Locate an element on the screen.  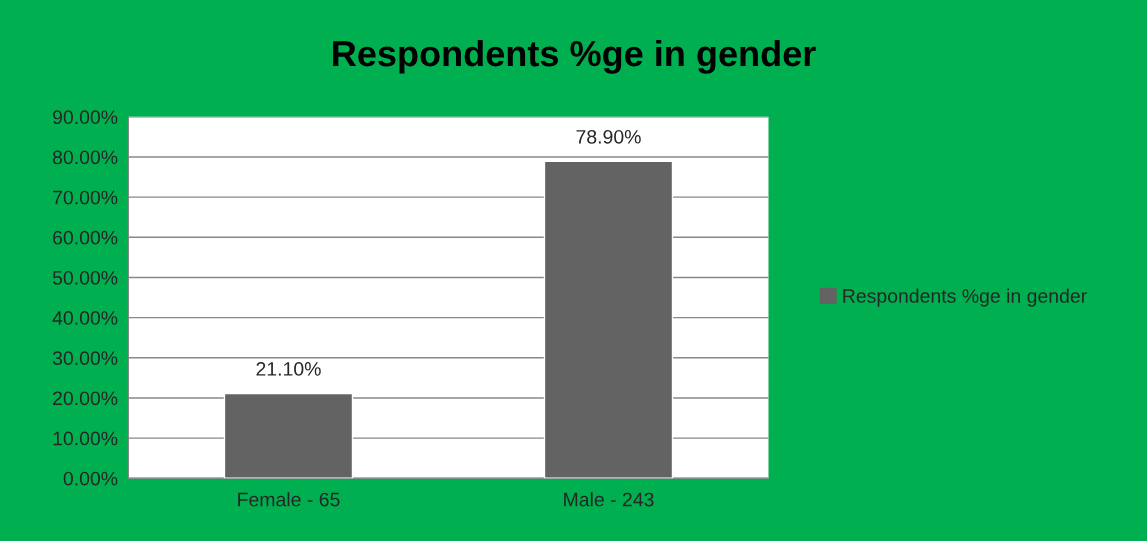
y-tick-label: 60.00% is located at coordinates (85, 237).